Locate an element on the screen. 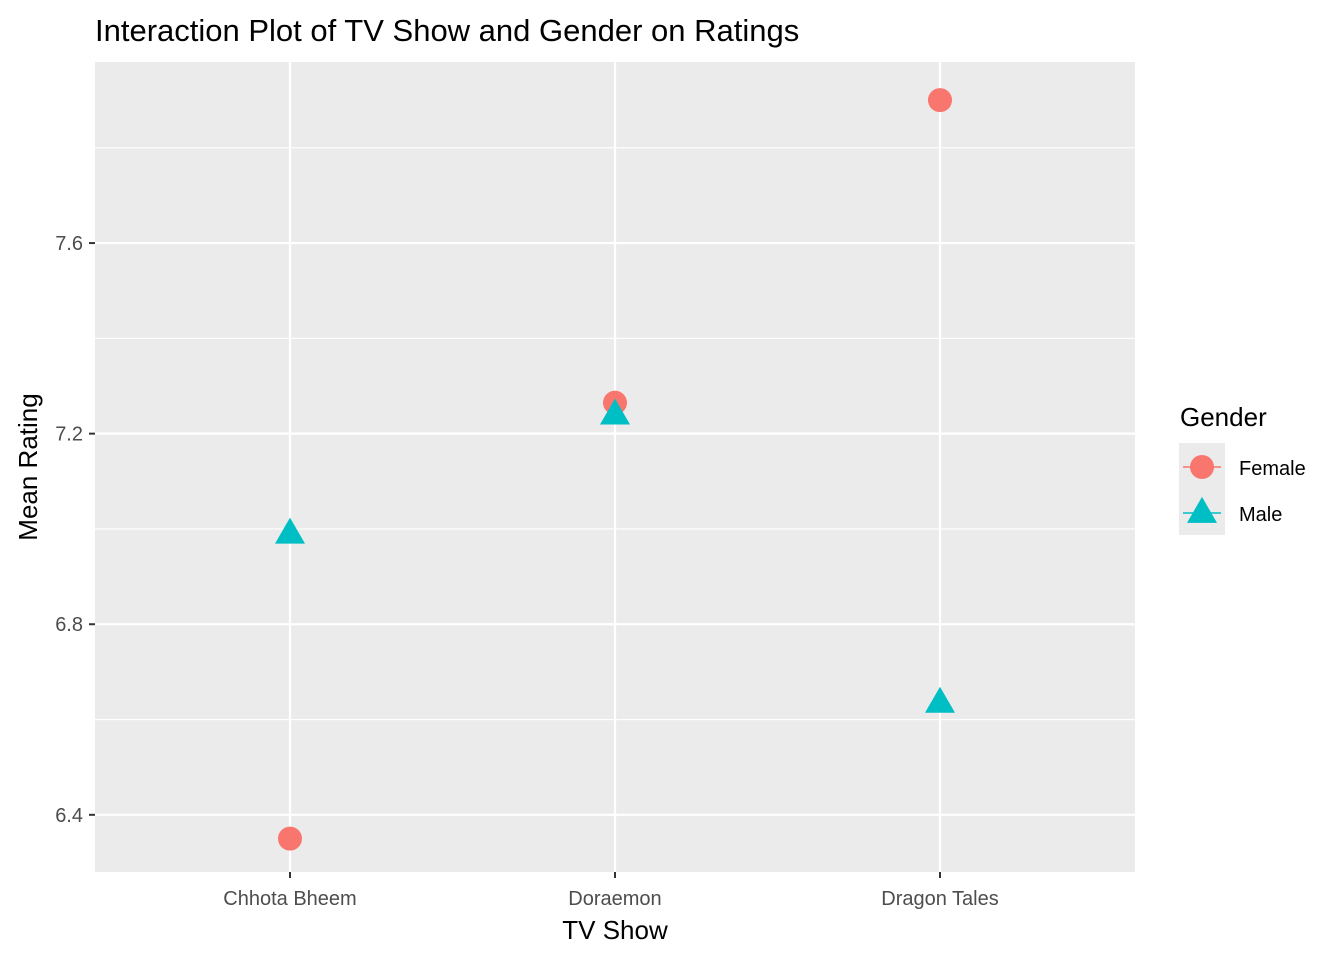 The height and width of the screenshot is (960, 1344). x-tick-label: Dragon Tales is located at coordinates (939, 899).